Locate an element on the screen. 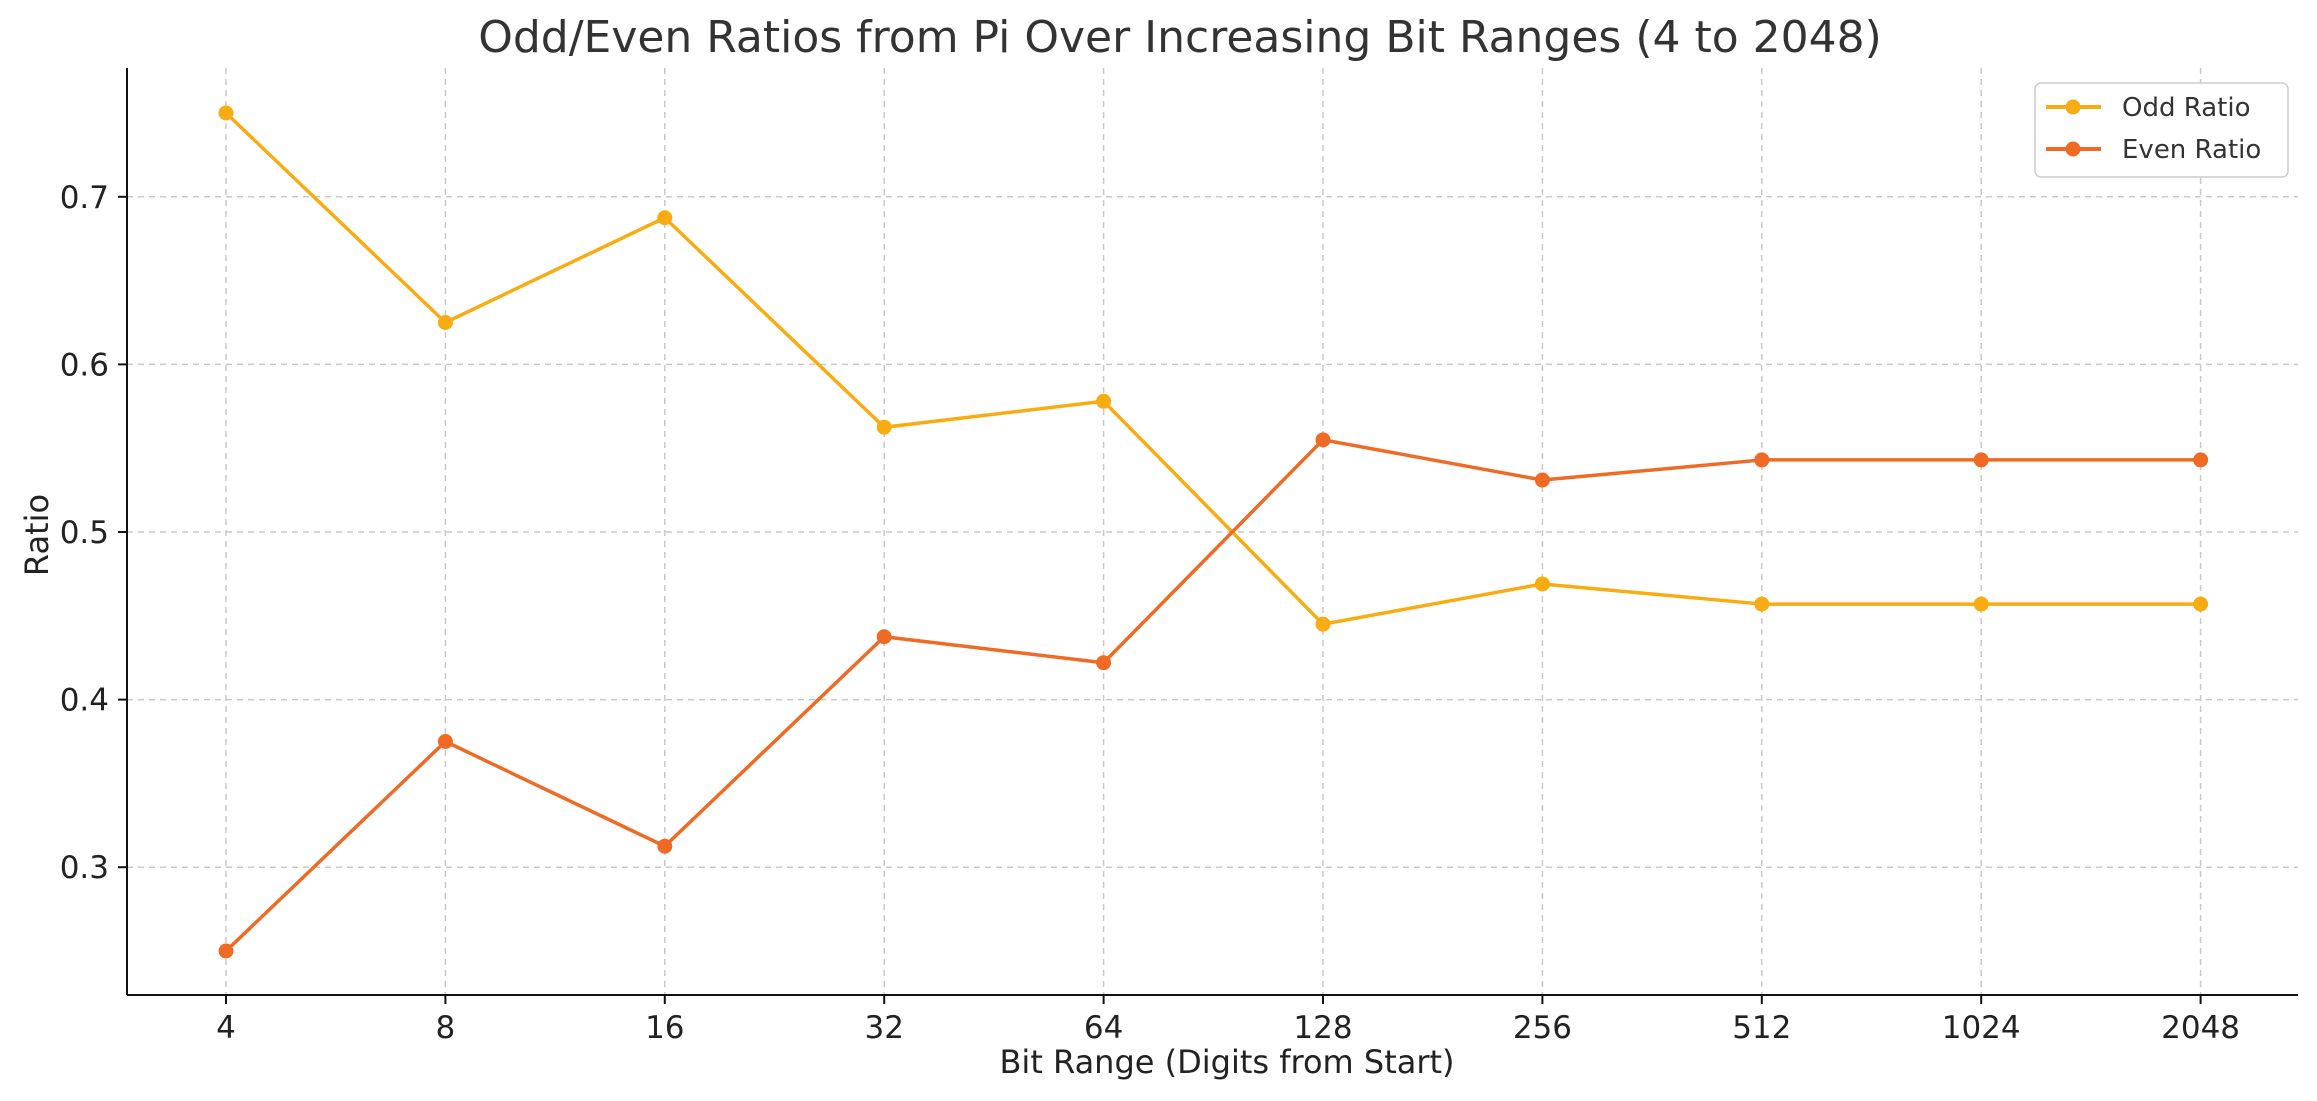 The width and height of the screenshot is (2317, 1101). y-axis-label: Ratio is located at coordinates (37, 535).